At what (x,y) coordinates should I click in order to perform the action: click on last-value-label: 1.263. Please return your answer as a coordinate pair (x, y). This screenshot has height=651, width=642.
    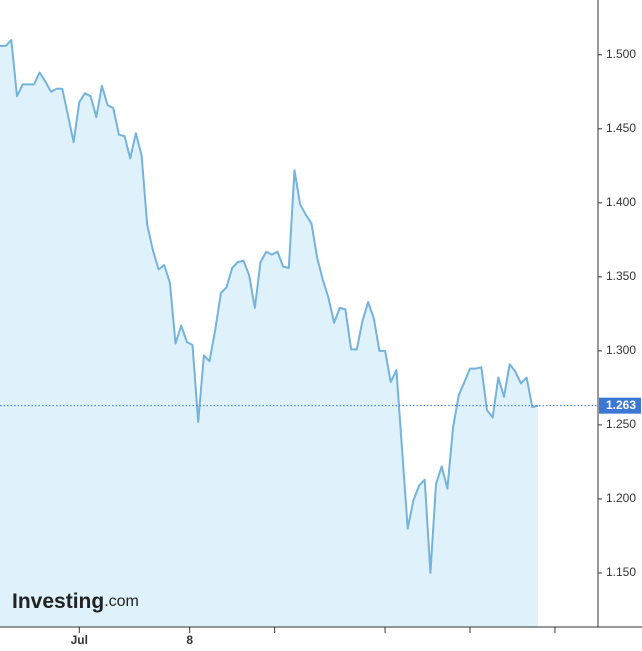
    Looking at the image, I should click on (621, 405).